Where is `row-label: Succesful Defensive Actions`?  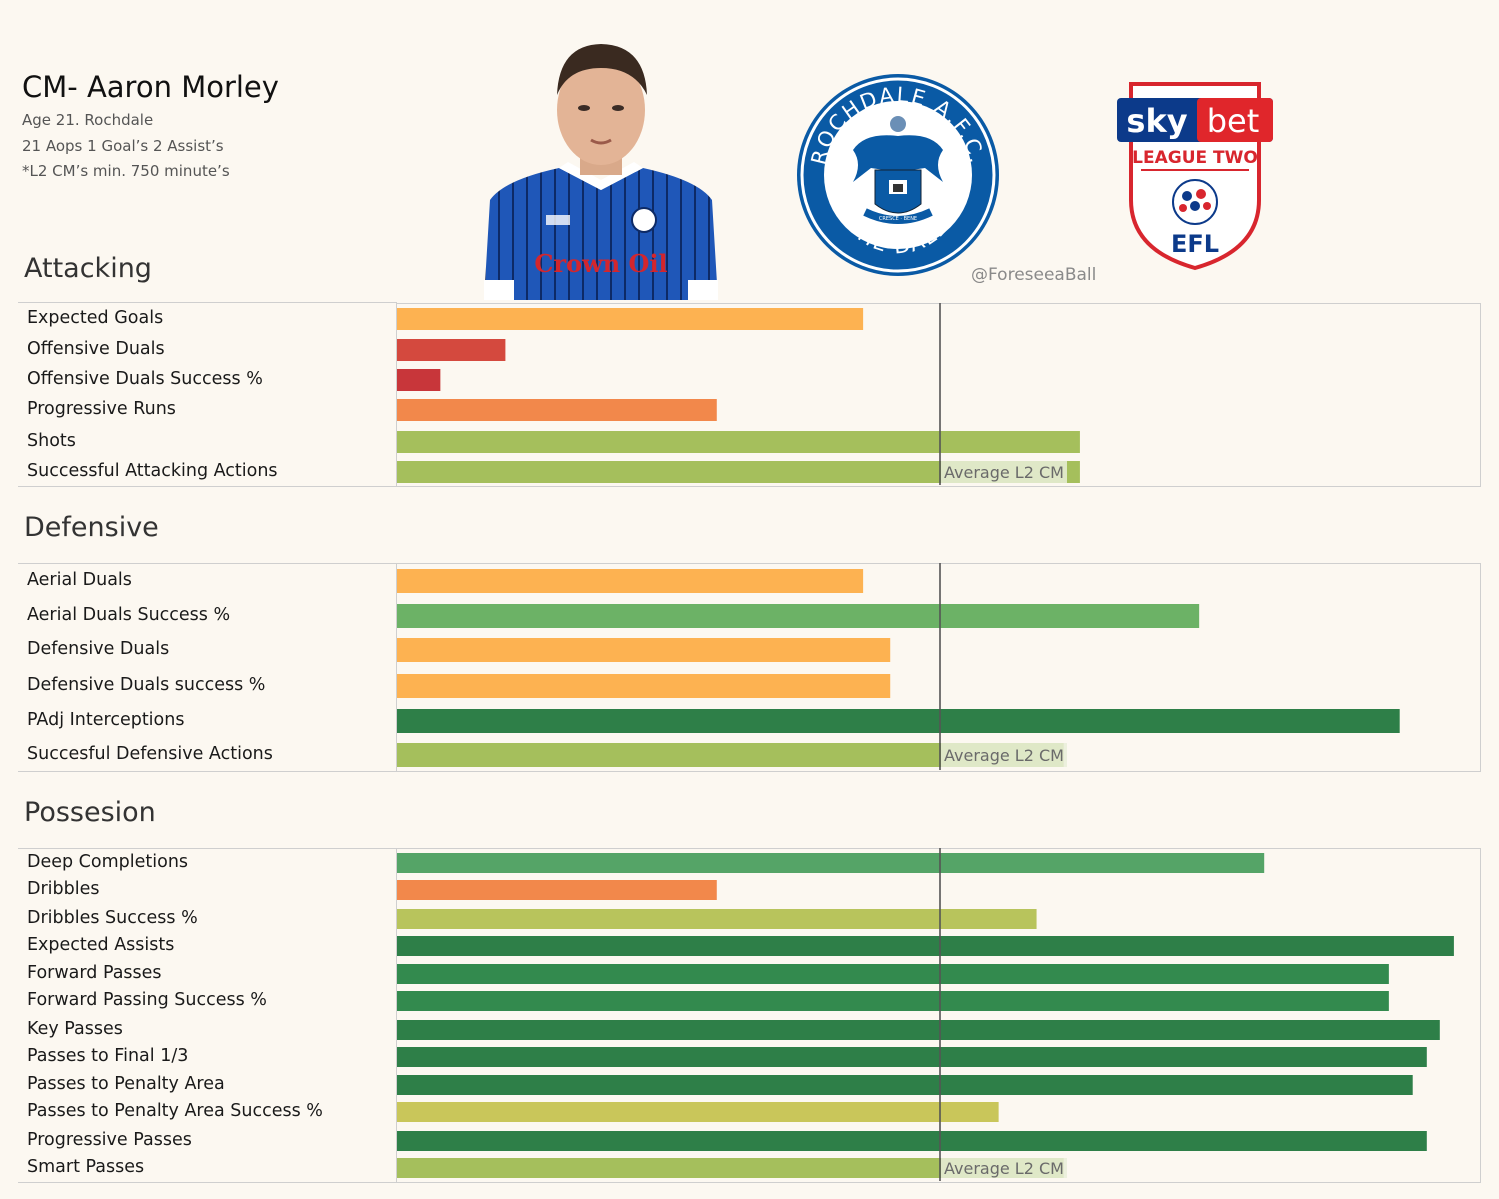
row-label: Succesful Defensive Actions is located at coordinates (150, 754).